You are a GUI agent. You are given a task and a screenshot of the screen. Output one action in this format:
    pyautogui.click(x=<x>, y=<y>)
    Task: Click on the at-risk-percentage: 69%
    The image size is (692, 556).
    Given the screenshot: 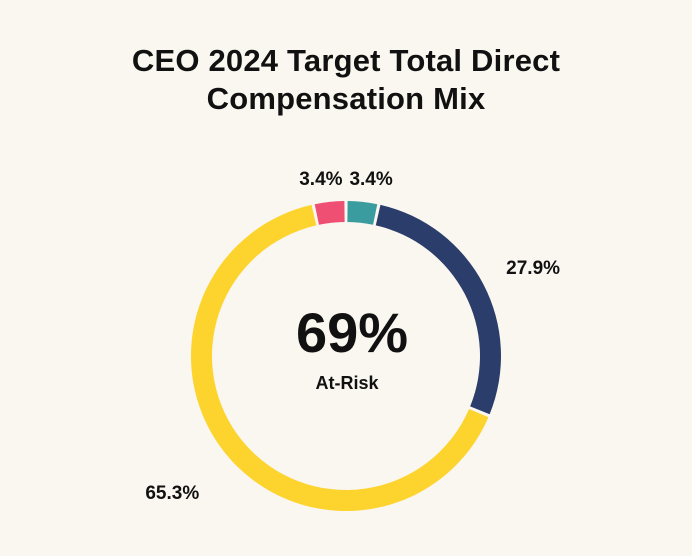 What is the action you would take?
    pyautogui.click(x=352, y=332)
    